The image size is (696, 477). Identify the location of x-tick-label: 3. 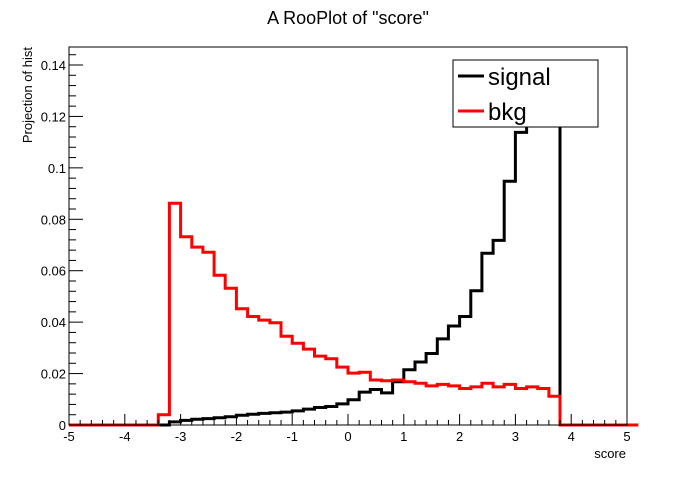
(515, 436).